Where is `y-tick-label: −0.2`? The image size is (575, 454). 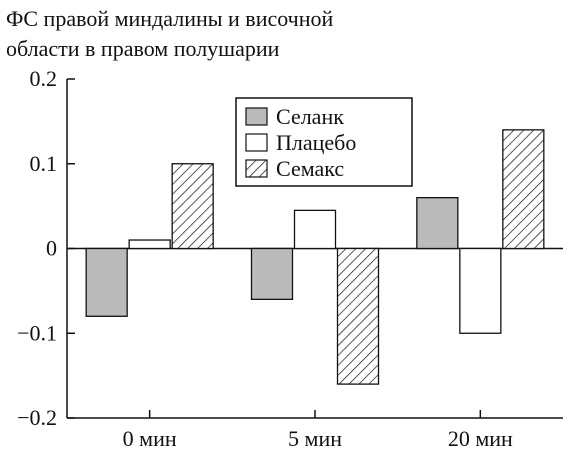 y-tick-label: −0.2 is located at coordinates (37, 417).